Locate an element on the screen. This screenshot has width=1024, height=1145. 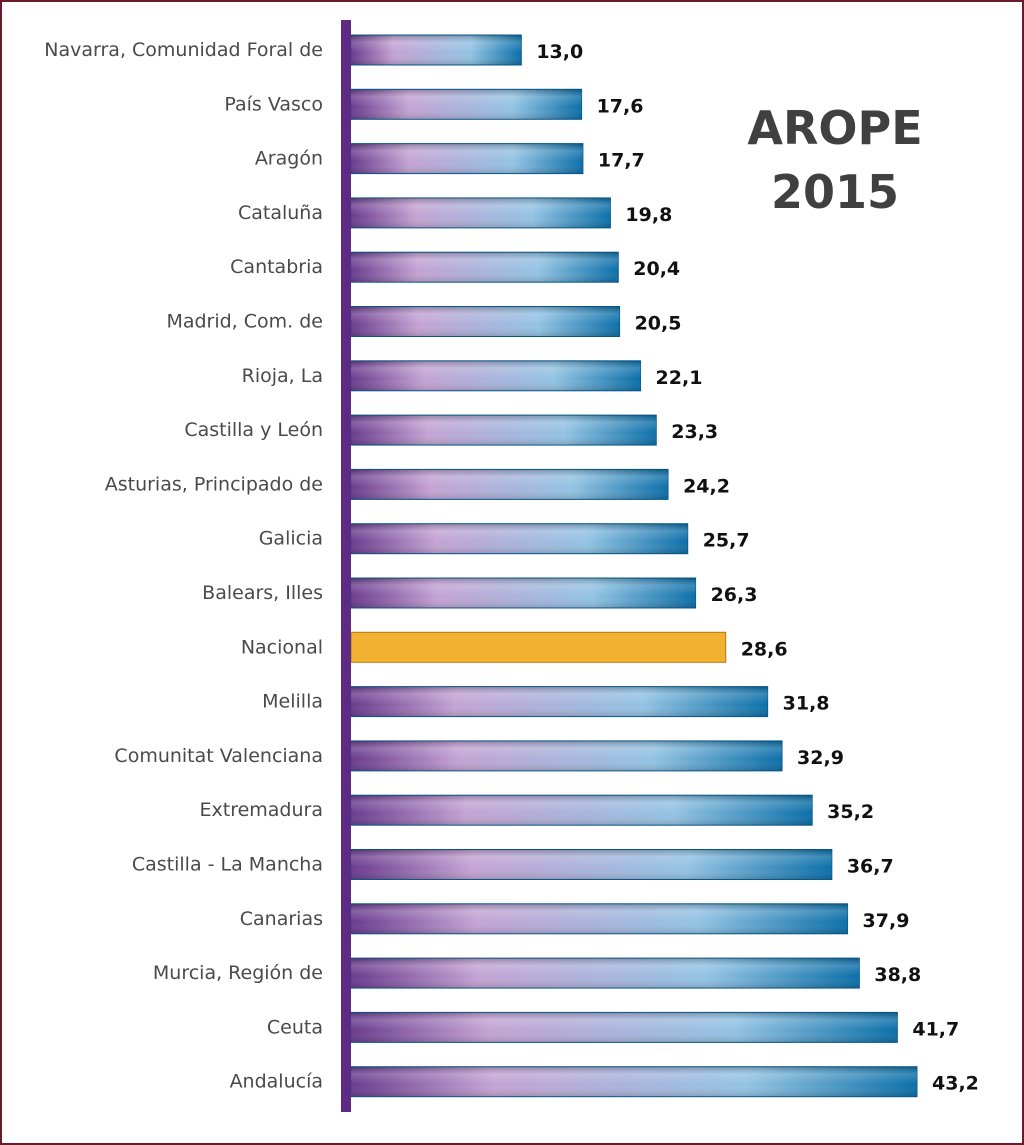
category-label: Extremadura is located at coordinates (262, 810).